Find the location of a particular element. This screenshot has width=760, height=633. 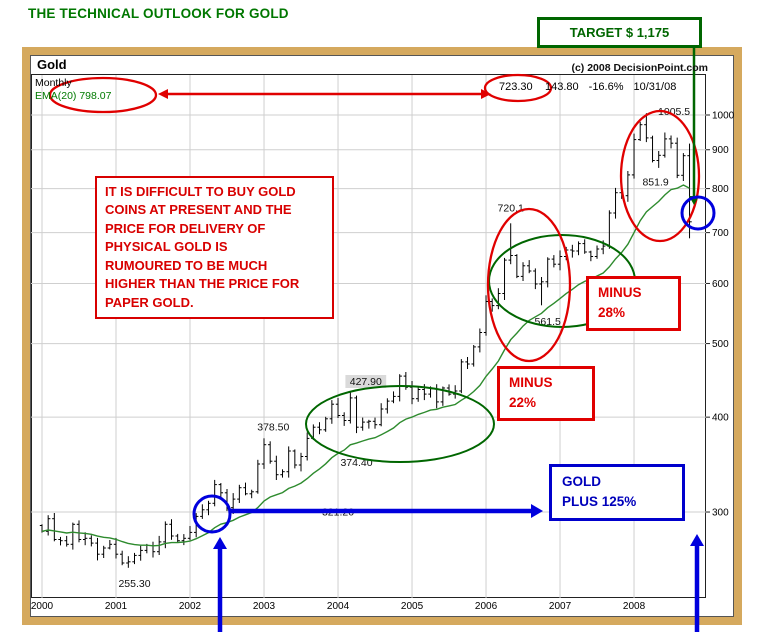

target-price-box: TARGET $ 1,175 is located at coordinates (619, 32).